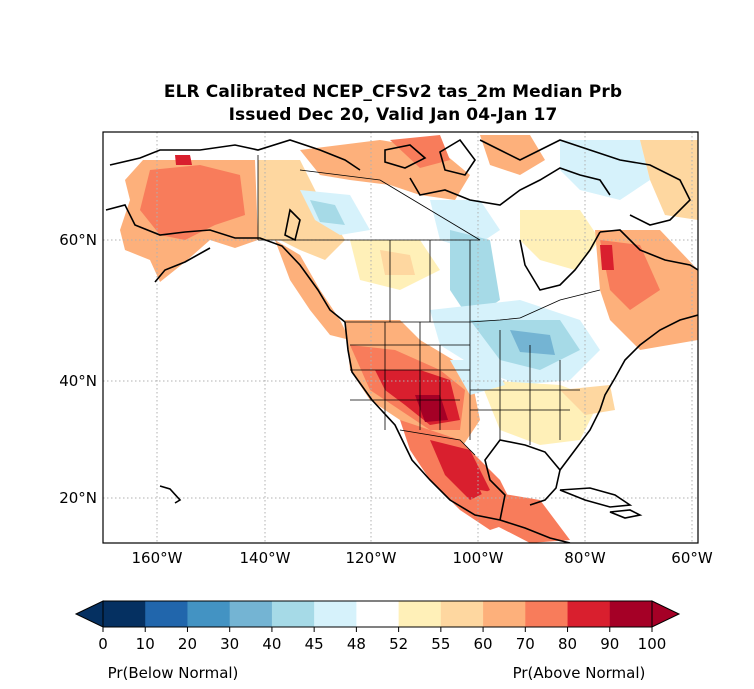  I want to click on colorbar-over-arrow, so click(666, 614).